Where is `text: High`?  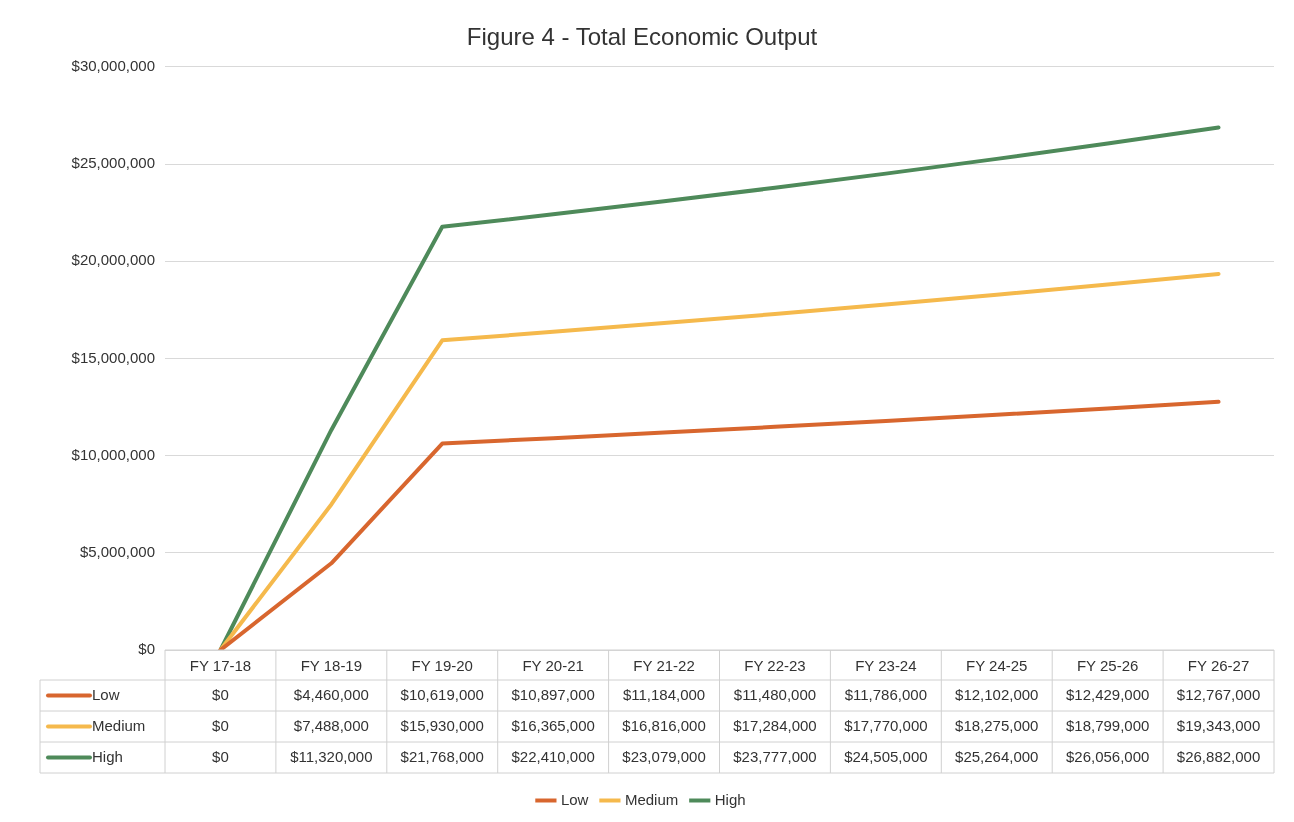
text: High is located at coordinates (730, 799).